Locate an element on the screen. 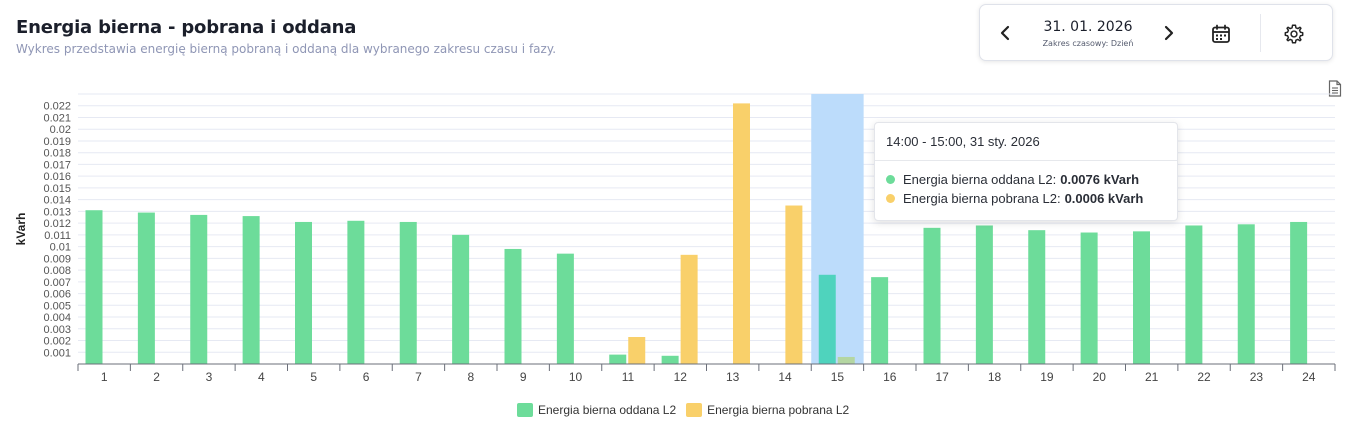  y-tick-label: 0.002 is located at coordinates (57, 342).